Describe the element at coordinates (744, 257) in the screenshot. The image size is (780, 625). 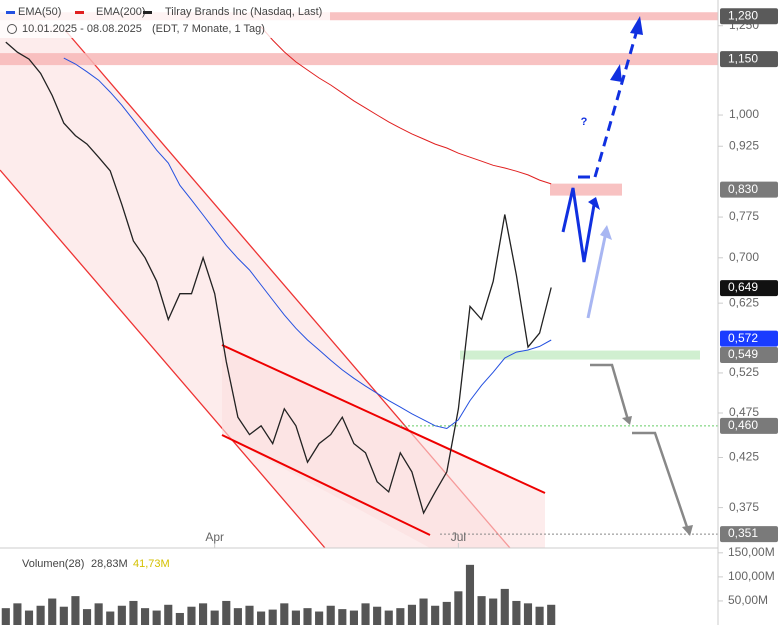
I see `y-tick-label: 0,700` at that location.